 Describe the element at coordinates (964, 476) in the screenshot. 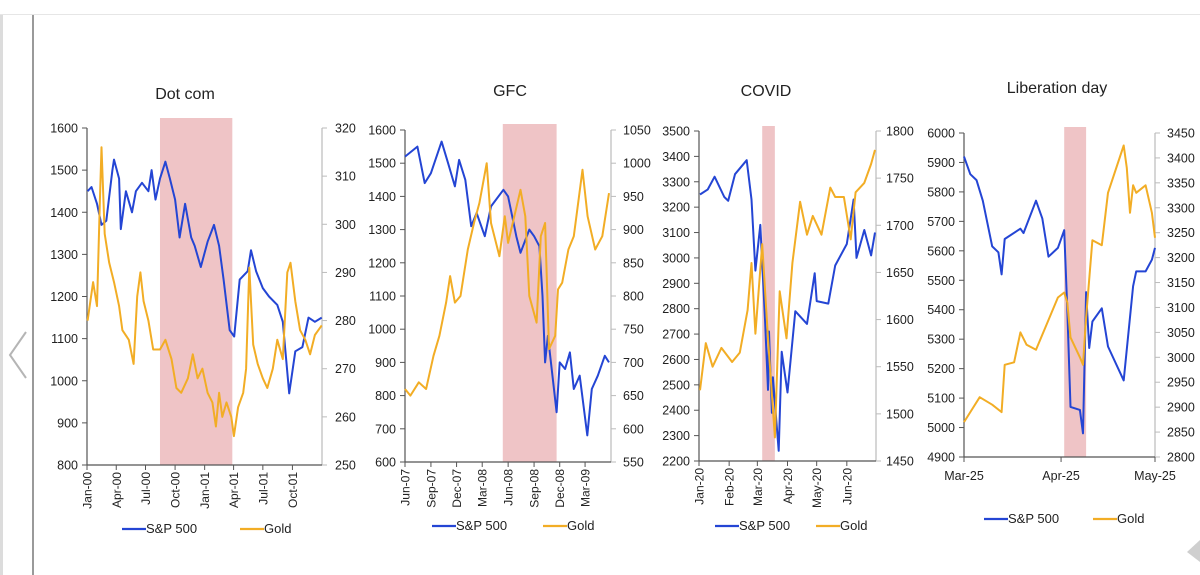

I see `x-axis-tick-label: Mar-25` at that location.